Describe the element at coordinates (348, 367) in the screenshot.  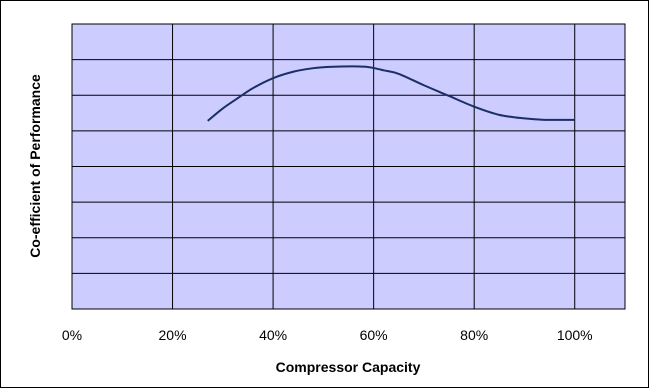
I see `x-axis-title: Compressor Capacity` at that location.